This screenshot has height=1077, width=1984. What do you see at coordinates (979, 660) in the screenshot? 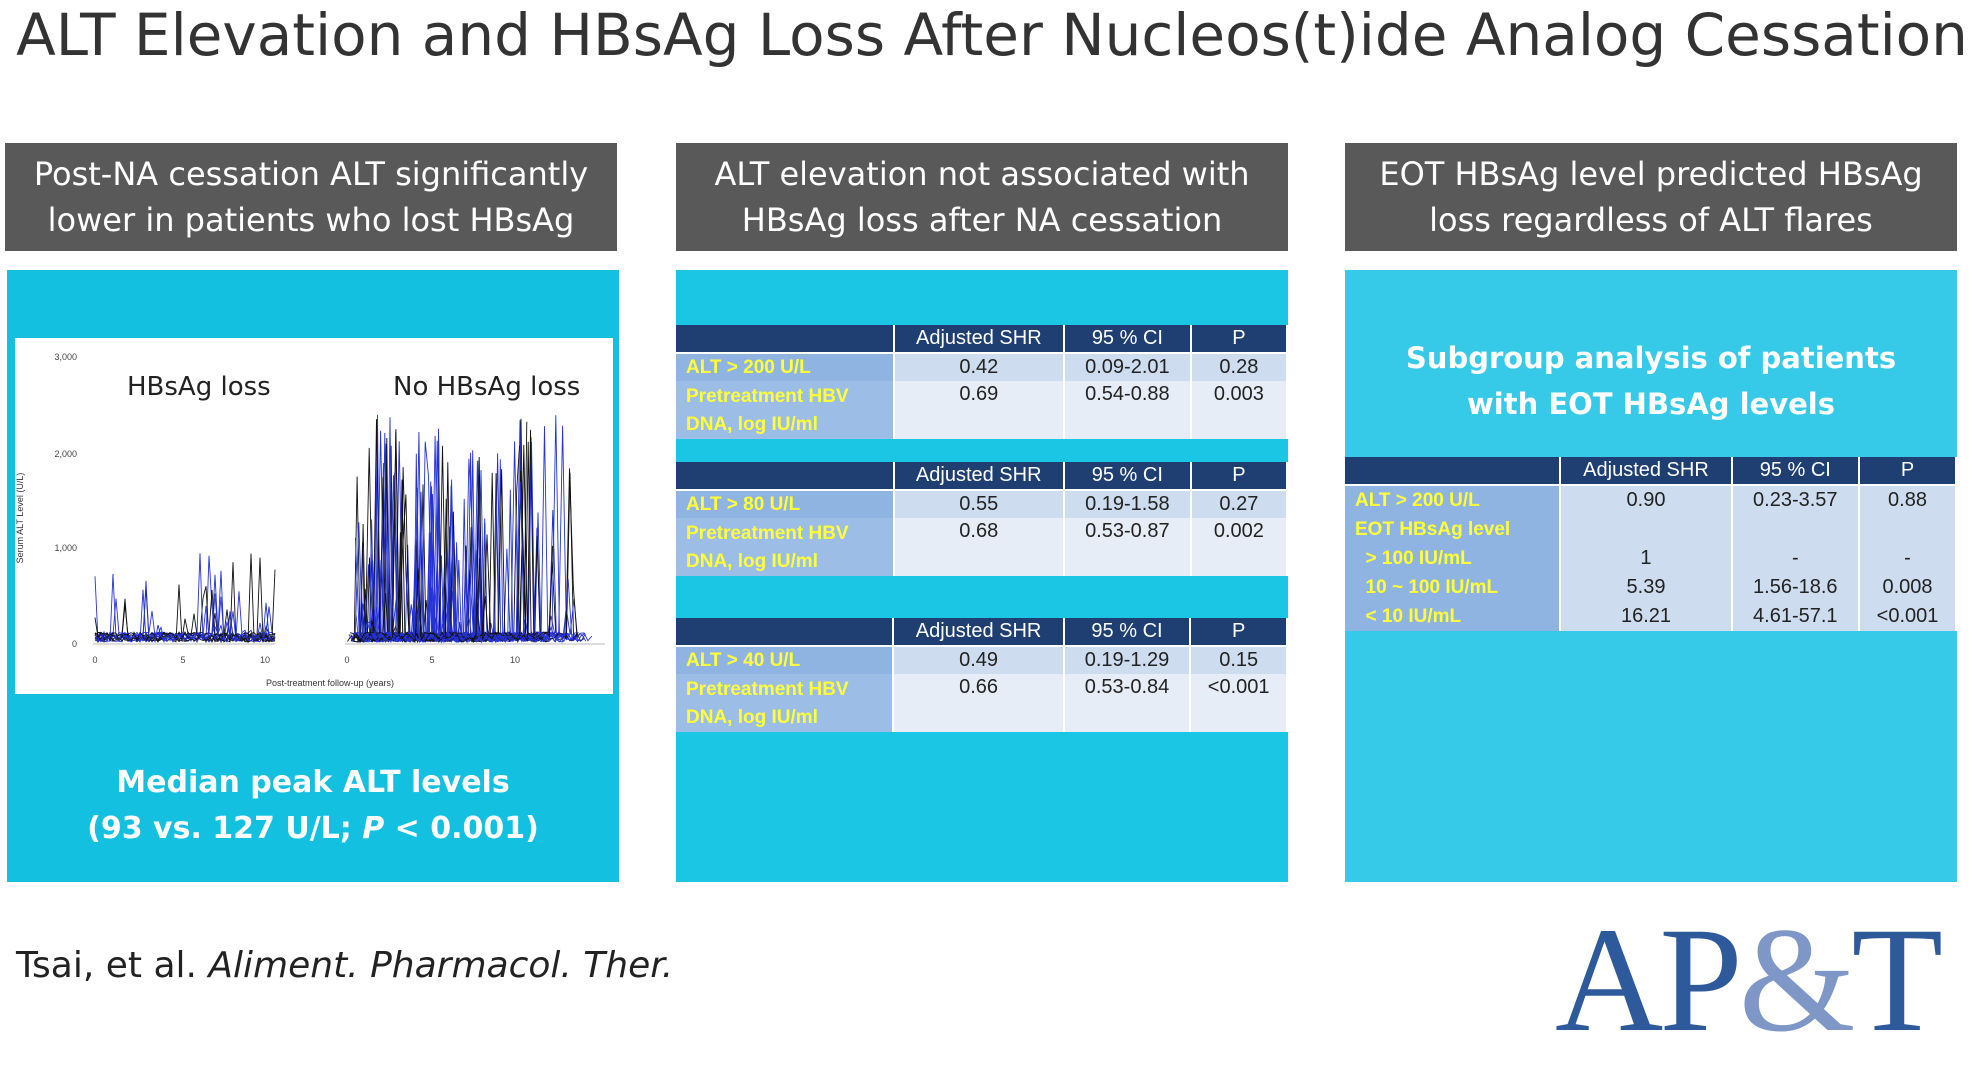
I see `cell-shr: 0.49` at bounding box center [979, 660].